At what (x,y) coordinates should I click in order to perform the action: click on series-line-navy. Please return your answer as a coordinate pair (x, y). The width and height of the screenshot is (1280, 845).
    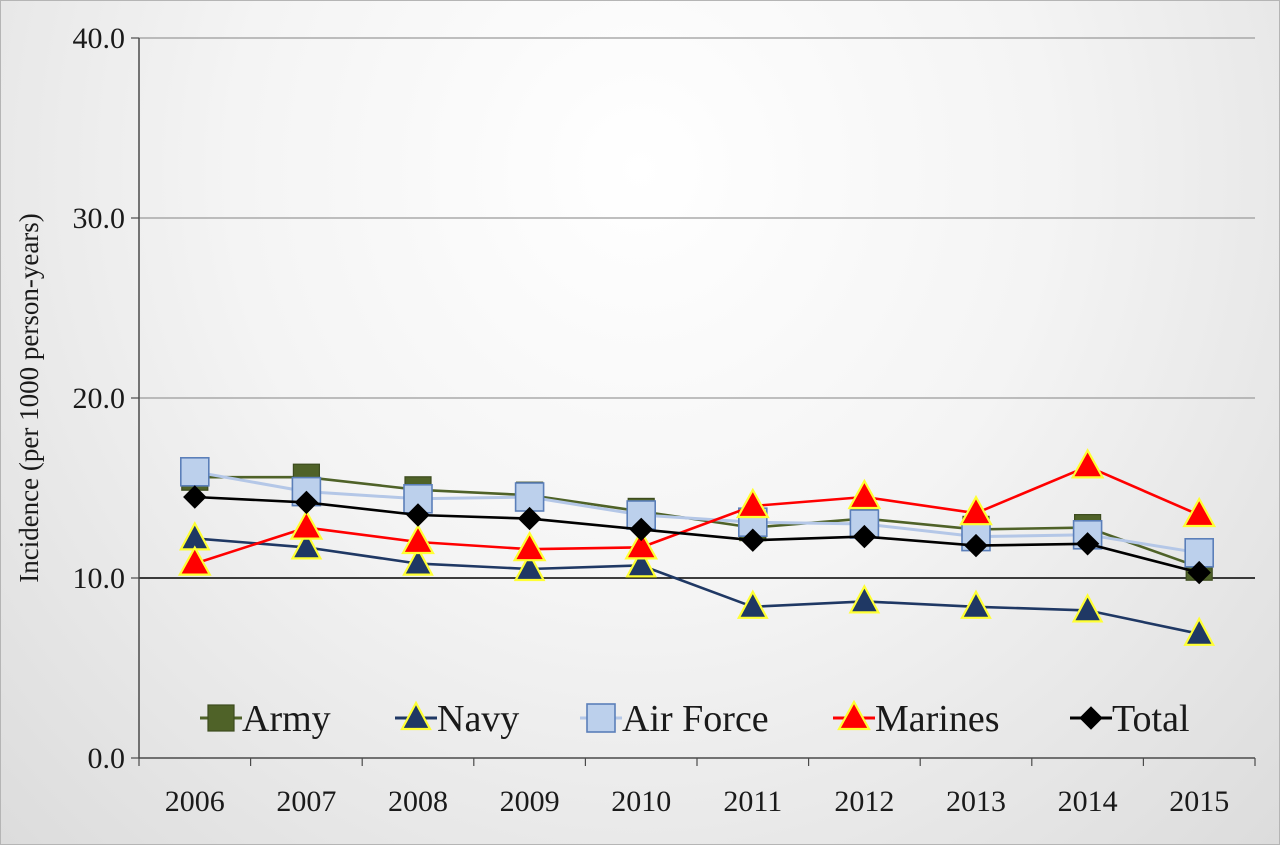
    Looking at the image, I should click on (697, 586).